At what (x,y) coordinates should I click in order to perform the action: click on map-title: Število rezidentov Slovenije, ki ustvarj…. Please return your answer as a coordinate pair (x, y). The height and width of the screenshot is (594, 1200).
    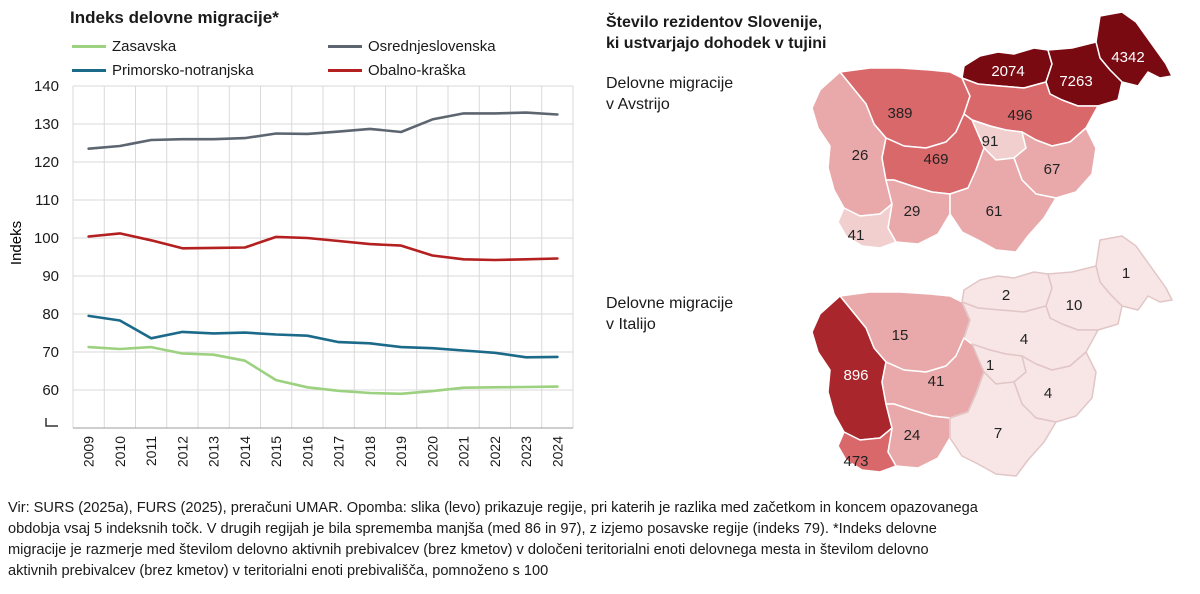
    Looking at the image, I should click on (716, 33).